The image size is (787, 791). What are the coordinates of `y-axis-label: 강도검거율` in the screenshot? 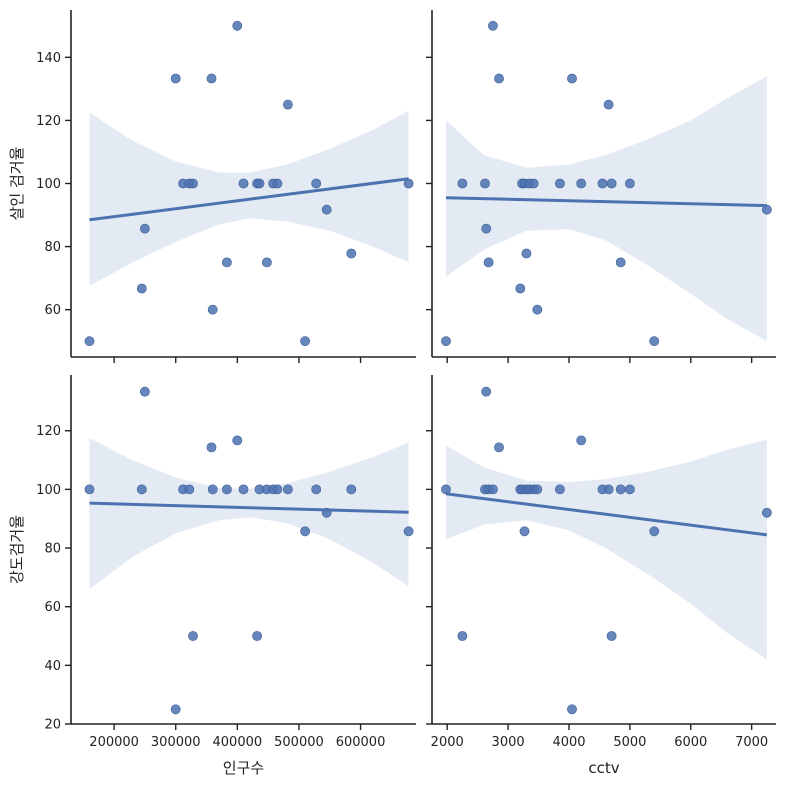 It's located at (17, 549).